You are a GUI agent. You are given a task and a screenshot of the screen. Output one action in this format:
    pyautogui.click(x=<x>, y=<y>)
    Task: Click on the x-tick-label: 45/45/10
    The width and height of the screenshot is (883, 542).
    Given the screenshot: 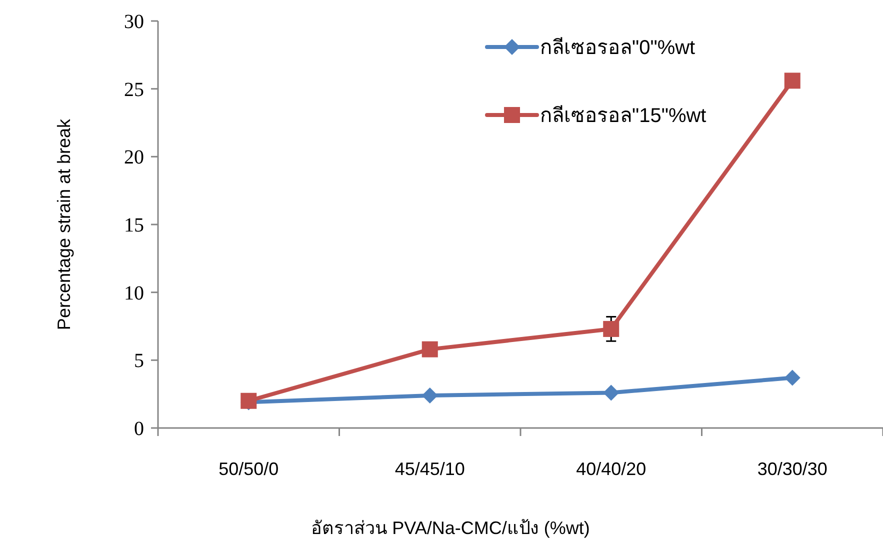 What is the action you would take?
    pyautogui.click(x=429, y=469)
    